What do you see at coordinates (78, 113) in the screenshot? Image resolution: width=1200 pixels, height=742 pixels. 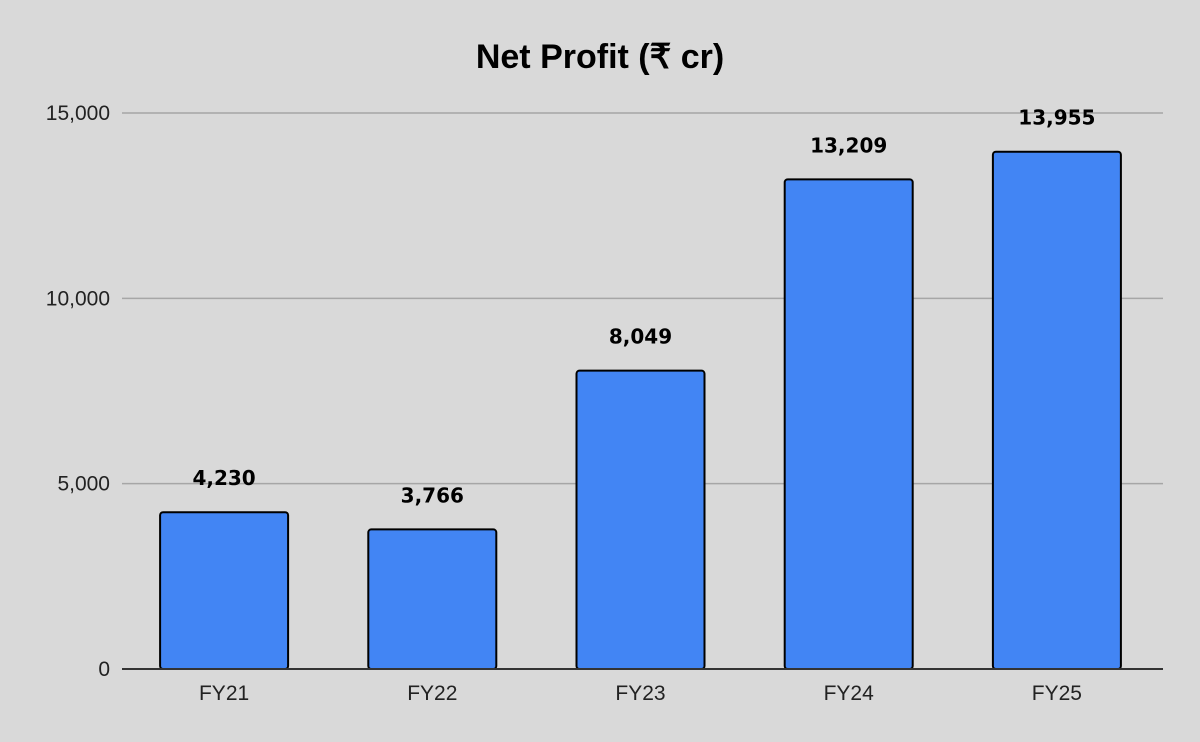 I see `y-tick-label: 15,000` at bounding box center [78, 113].